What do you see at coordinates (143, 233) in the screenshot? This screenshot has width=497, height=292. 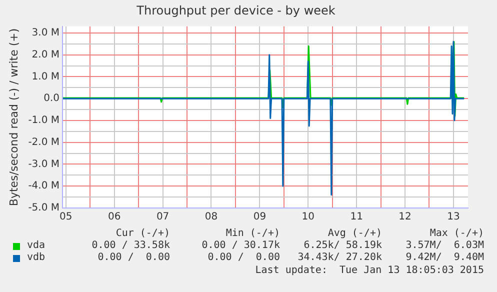 I see `text: Cur (-/+)` at bounding box center [143, 233].